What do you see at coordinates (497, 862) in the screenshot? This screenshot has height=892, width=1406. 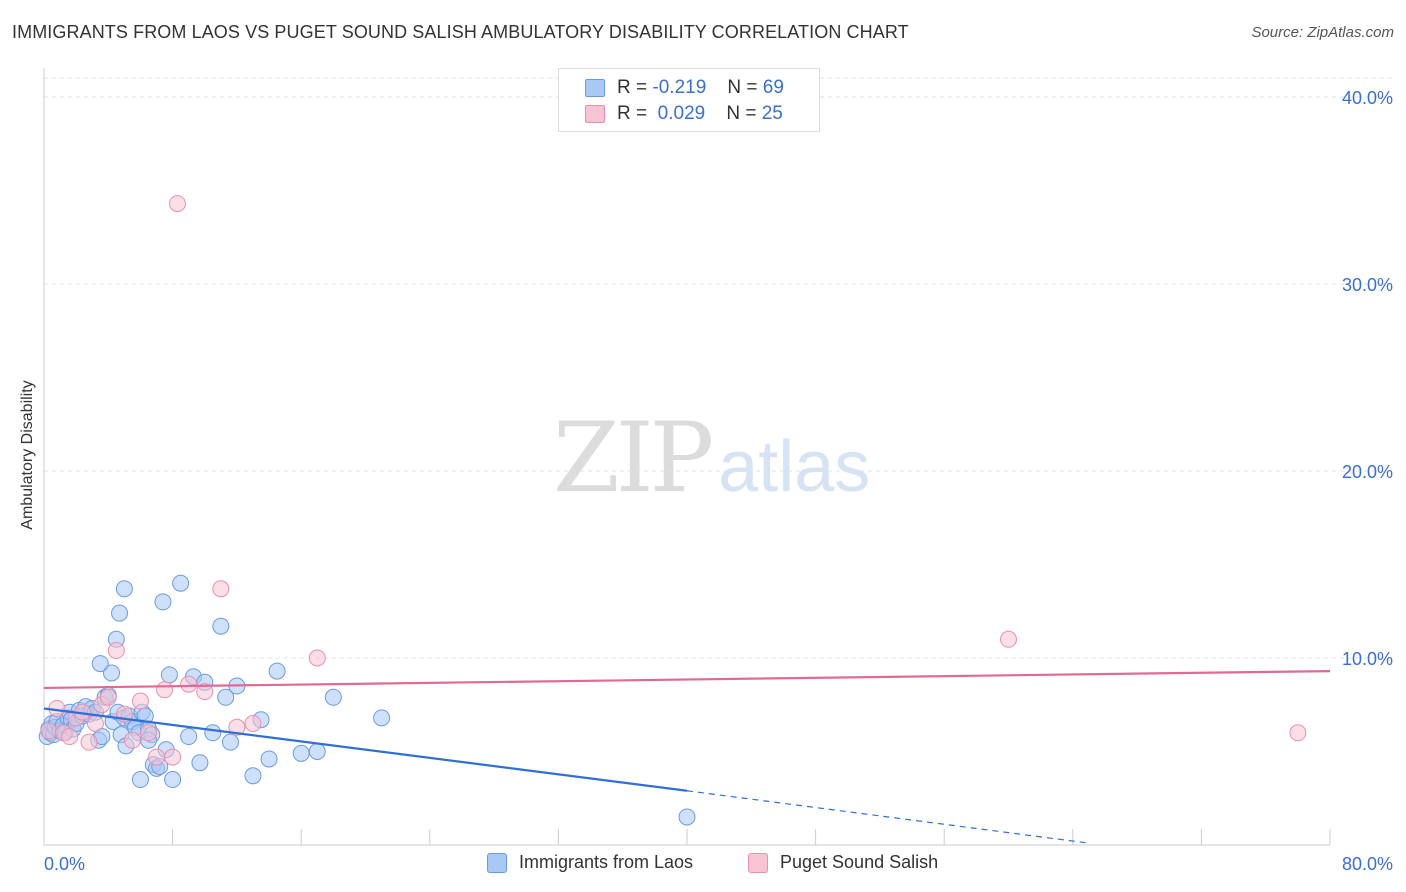 I see `series-swatch-laos` at bounding box center [497, 862].